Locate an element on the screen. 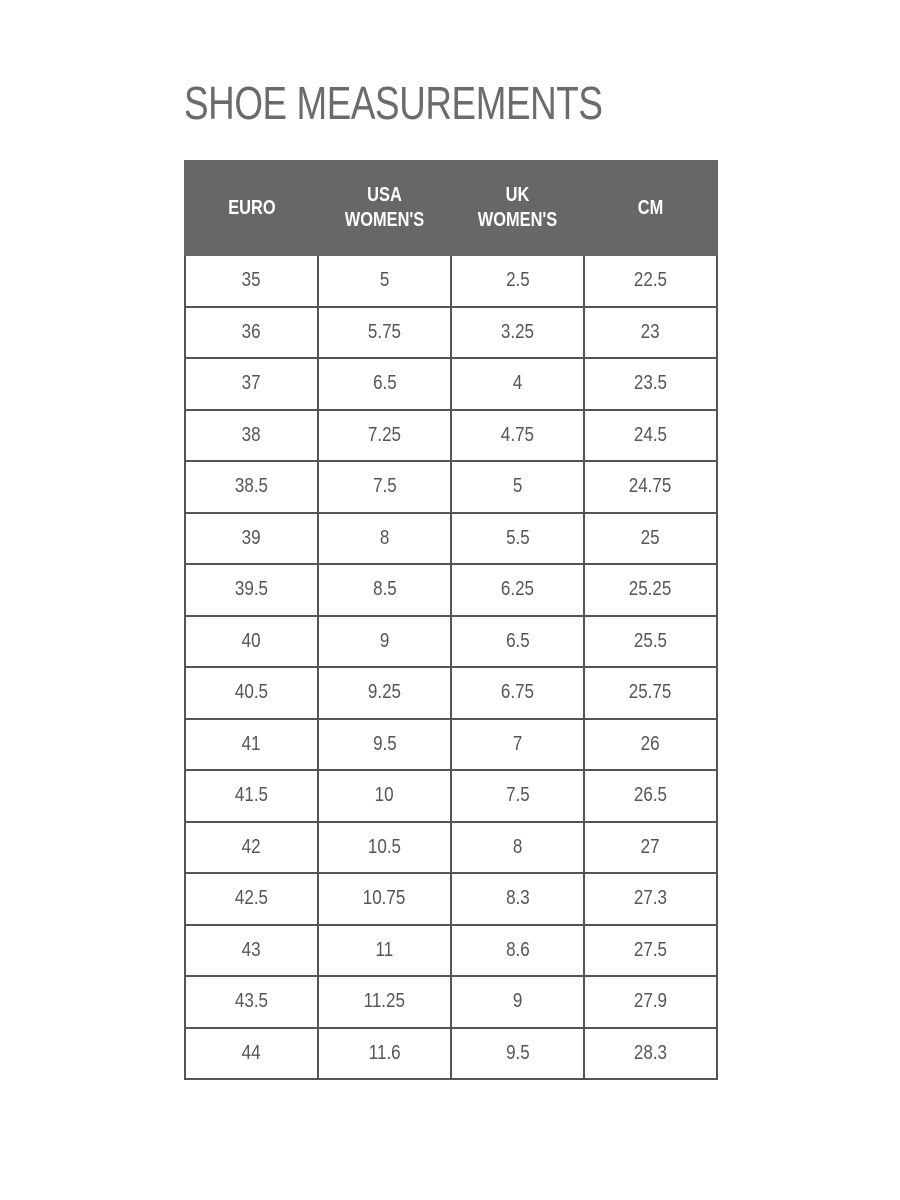 Image resolution: width=900 pixels, height=1200 pixels. cell-value: 4.75 is located at coordinates (517, 434).